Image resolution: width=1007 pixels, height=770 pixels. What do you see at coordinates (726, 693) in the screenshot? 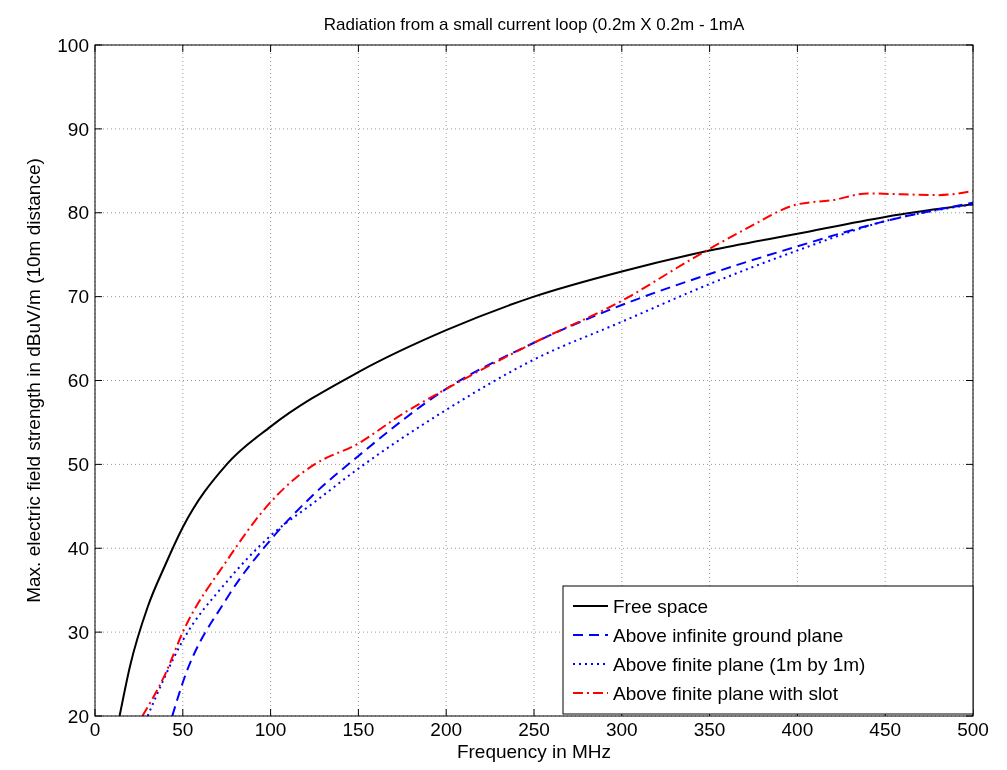
I see `legend-label: Above finite plane with slot` at bounding box center [726, 693].